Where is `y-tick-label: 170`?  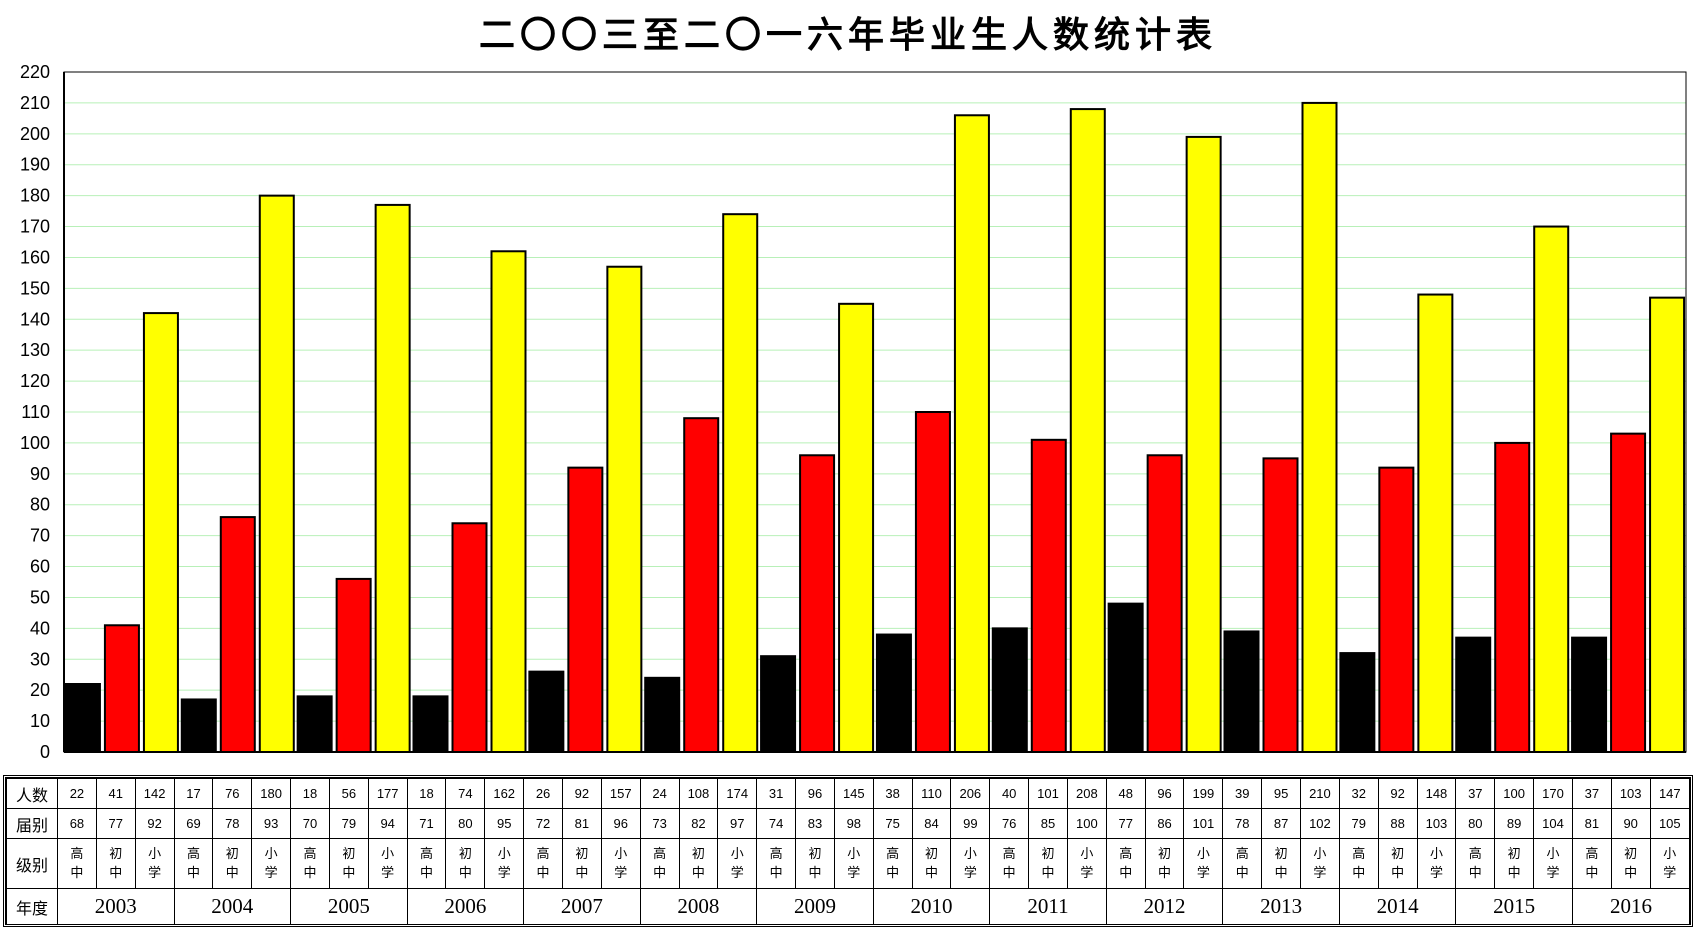 y-tick-label: 170 is located at coordinates (35, 227).